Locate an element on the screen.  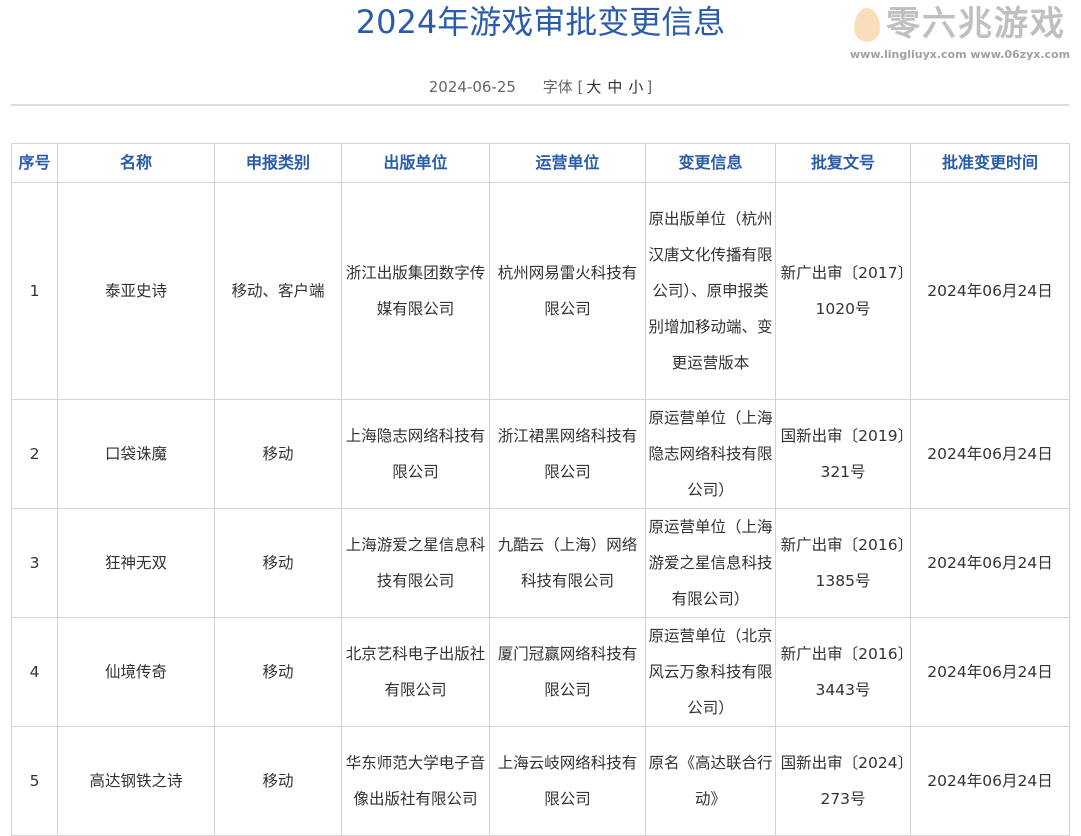
table-cell: 浙江裙黑网络科技有限公司 is located at coordinates (567, 454).